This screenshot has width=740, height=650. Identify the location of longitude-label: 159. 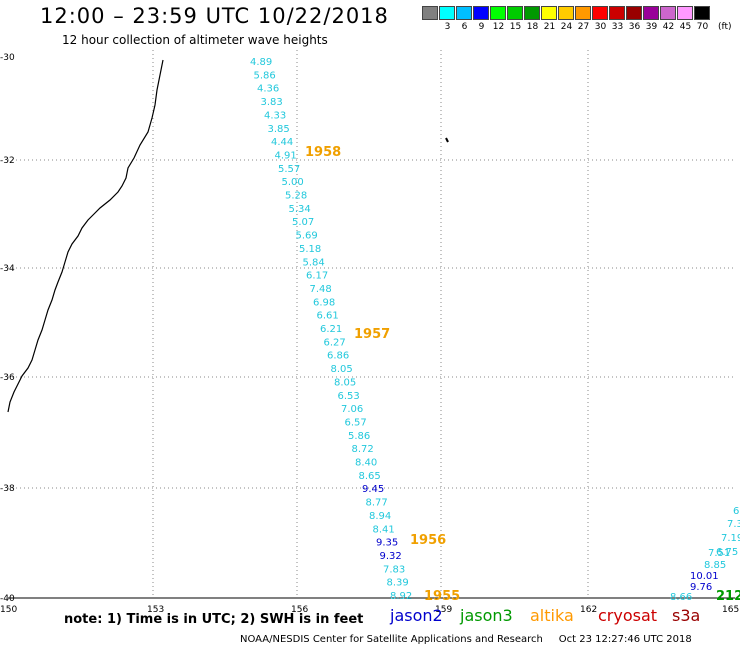
(443, 610).